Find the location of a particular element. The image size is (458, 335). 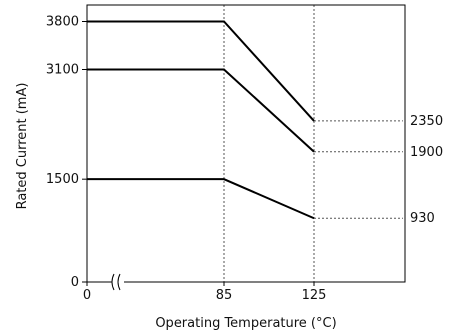

x-tick-label-125: 125 is located at coordinates (314, 295).